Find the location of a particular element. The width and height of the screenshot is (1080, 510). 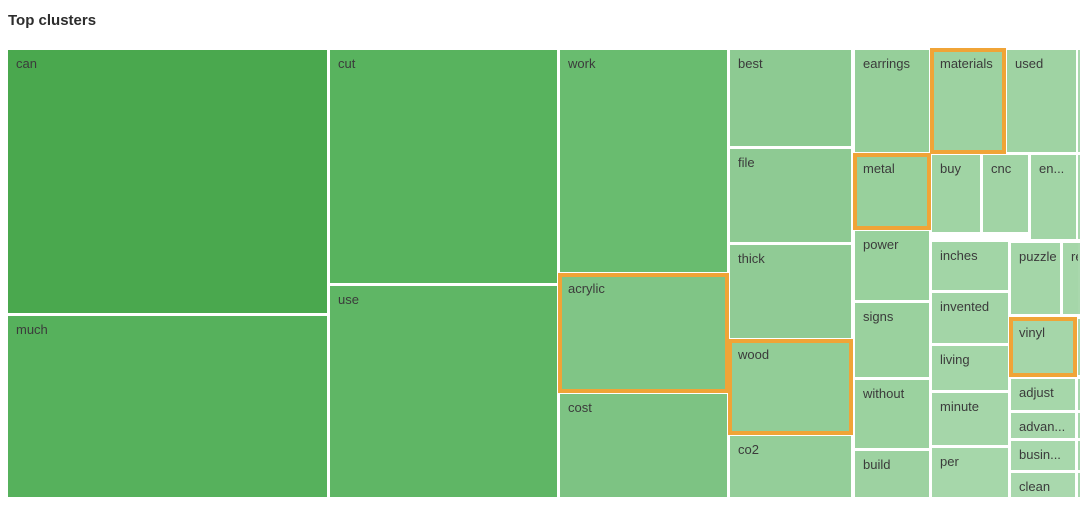

page-title: Top clusters is located at coordinates (52, 20).